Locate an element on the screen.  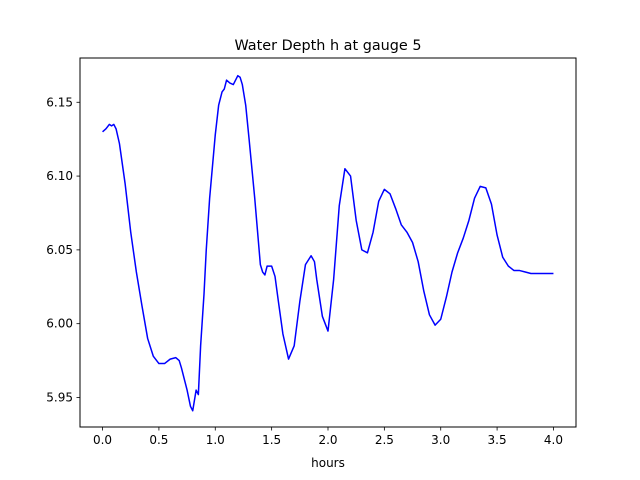
x-tick-label: 0.5 is located at coordinates (158, 440).